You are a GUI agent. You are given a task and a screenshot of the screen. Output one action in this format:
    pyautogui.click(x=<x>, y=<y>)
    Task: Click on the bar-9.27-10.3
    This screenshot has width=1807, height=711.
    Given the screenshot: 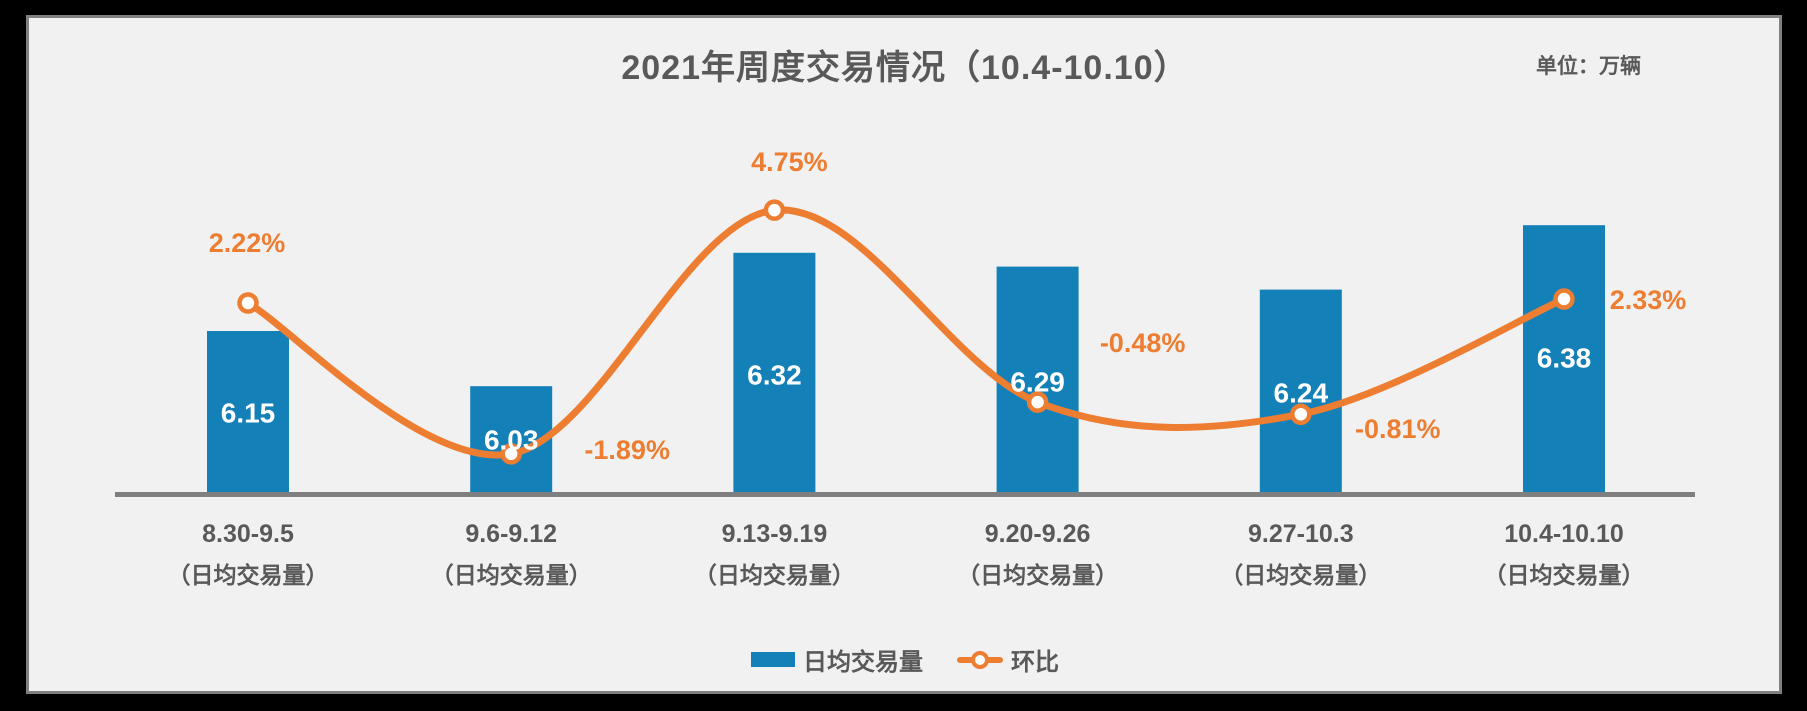 What is the action you would take?
    pyautogui.click(x=1300, y=390)
    